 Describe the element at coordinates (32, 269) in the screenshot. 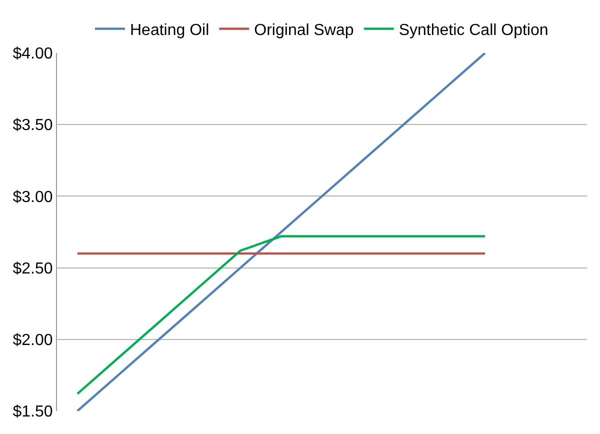

I see `y-tick-label: $2.50` at that location.